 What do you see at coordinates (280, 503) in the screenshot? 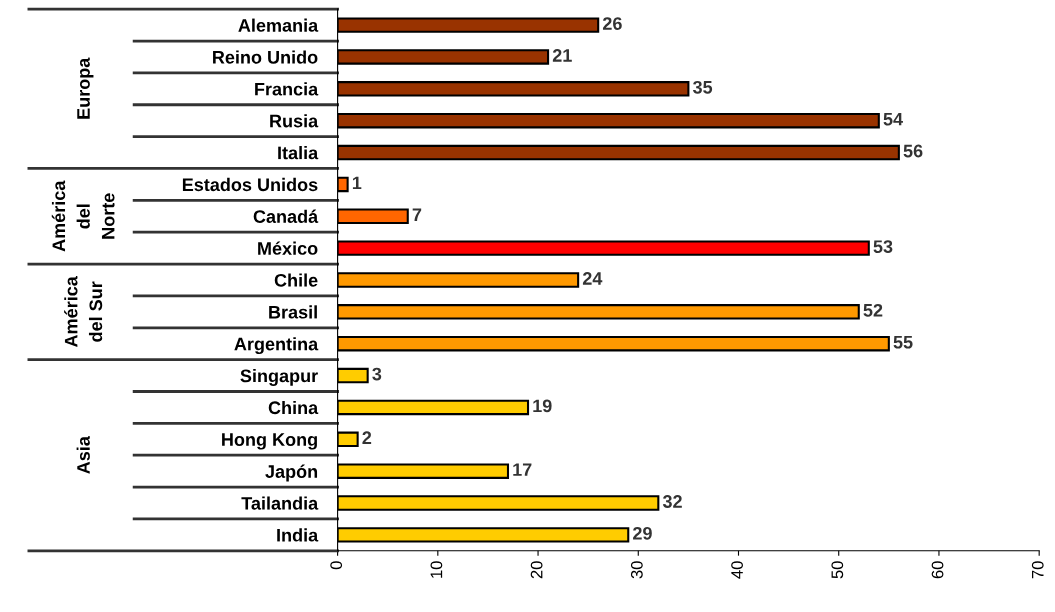
I see `y-tick-label: Tailandia` at bounding box center [280, 503].